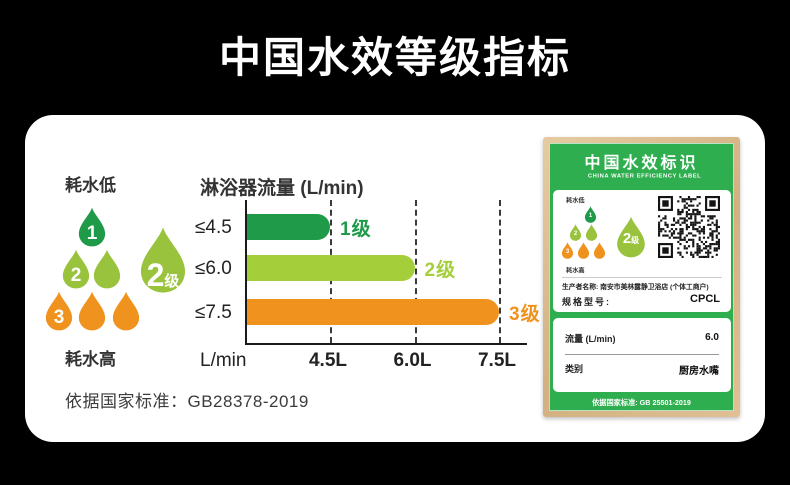 Image resolution: width=790 pixels, height=485 pixels. Describe the element at coordinates (213, 312) in the screenshot. I see `y-tick-3: ≤7.5` at that location.